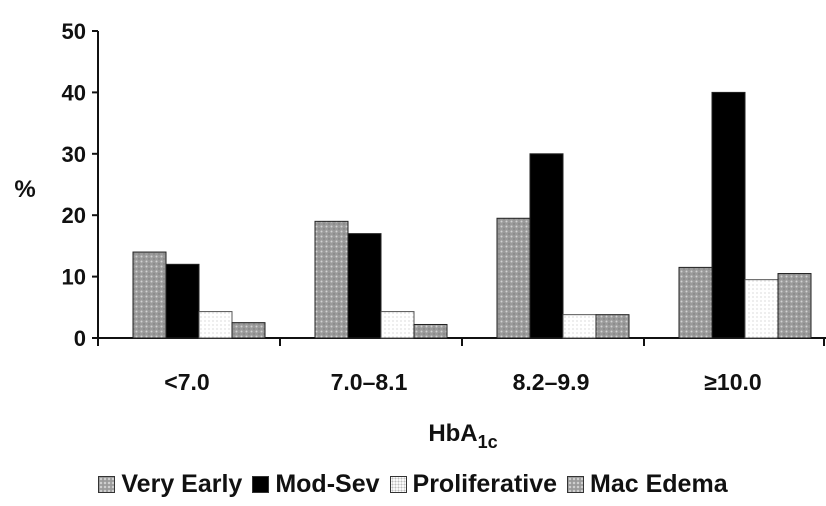  Describe the element at coordinates (107, 484) in the screenshot. I see `legend-swatch-very-early` at that location.